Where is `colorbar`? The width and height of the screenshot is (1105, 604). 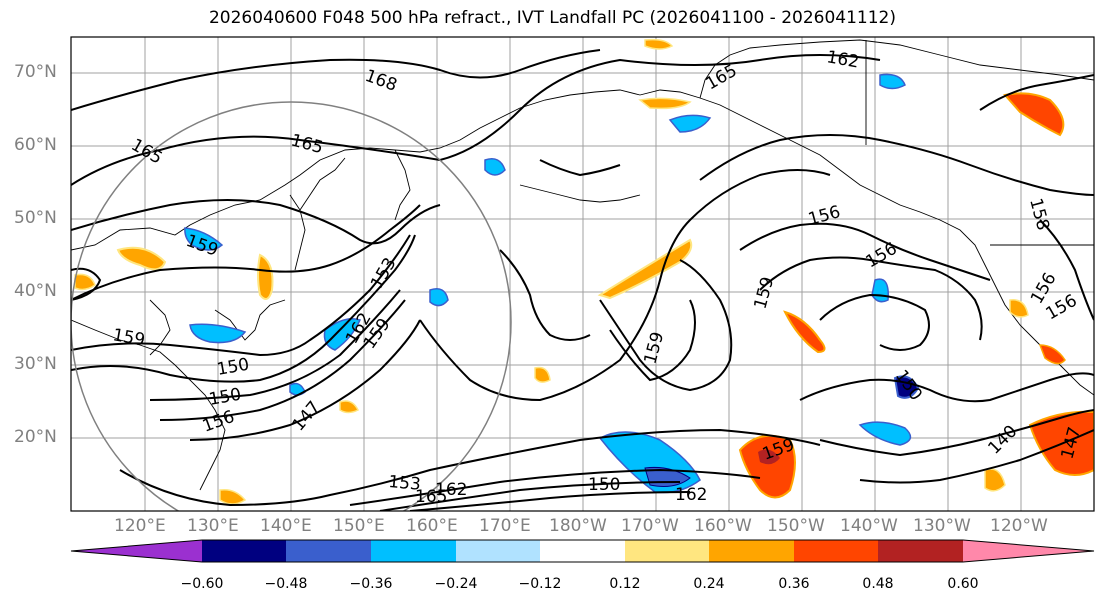
colorbar is located at coordinates (582, 551).